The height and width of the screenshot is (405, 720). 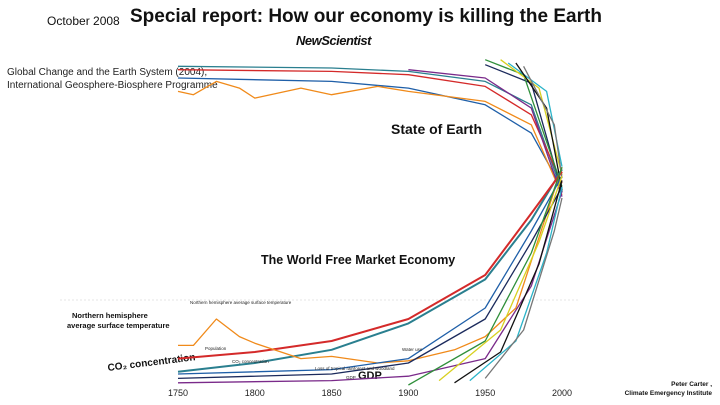 What do you see at coordinates (370, 393) in the screenshot?
I see `x-axis-ticks: 1750 1800 1850 1900 1950 2000` at bounding box center [370, 393].